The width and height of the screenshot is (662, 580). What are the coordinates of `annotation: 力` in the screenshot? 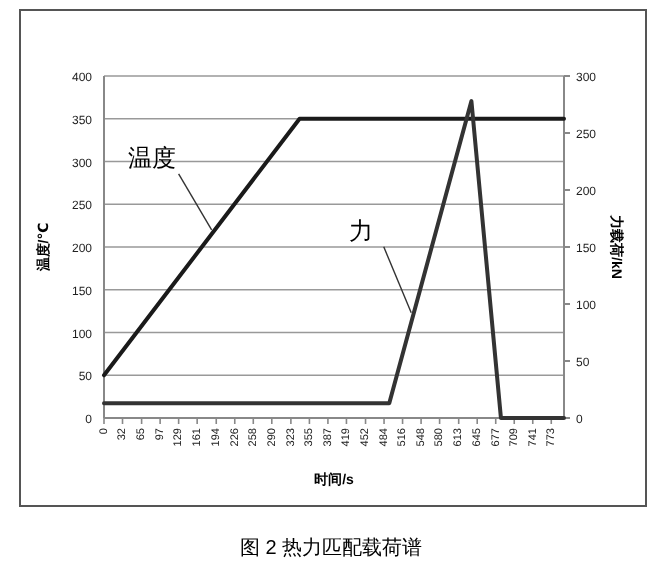 It's located at (361, 230).